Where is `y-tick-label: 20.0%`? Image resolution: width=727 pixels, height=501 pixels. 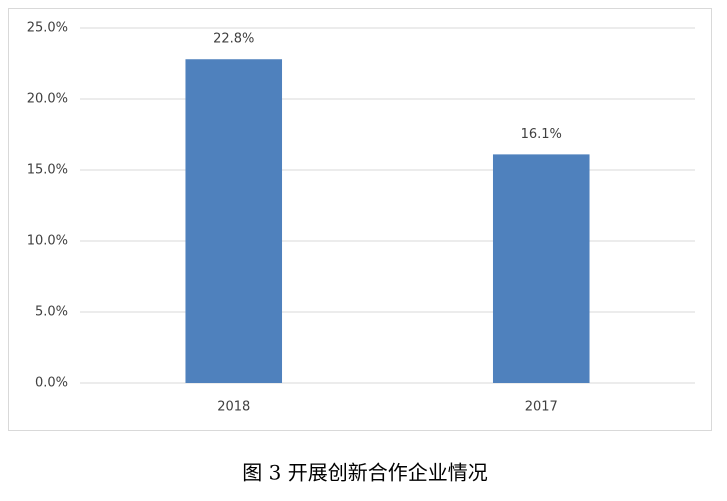 y-tick-label: 20.0% is located at coordinates (47, 99).